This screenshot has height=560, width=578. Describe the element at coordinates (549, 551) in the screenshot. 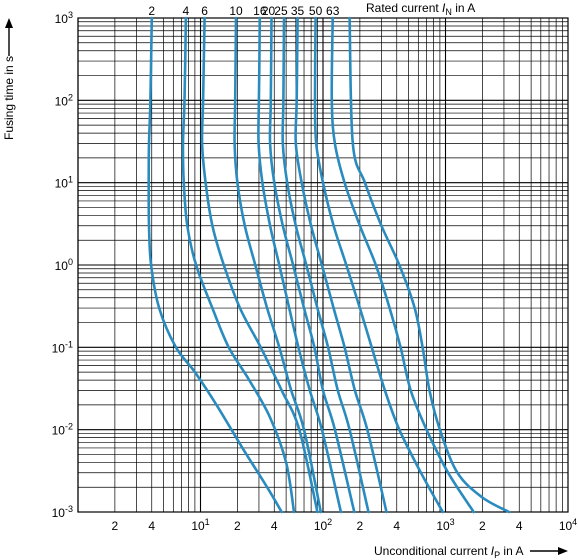

I see `x-axis-arrow` at that location.